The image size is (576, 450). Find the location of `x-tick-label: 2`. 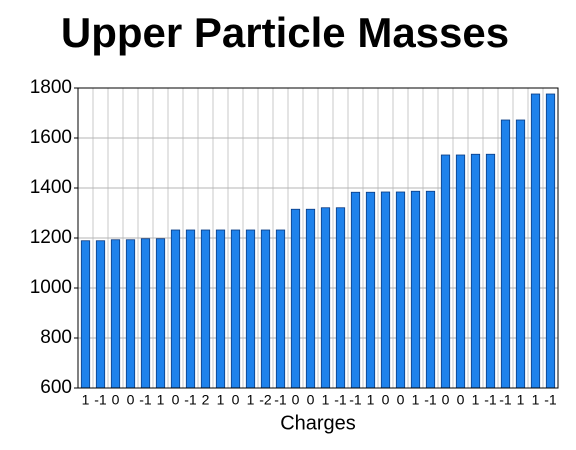

x-tick-label: 2 is located at coordinates (206, 400).